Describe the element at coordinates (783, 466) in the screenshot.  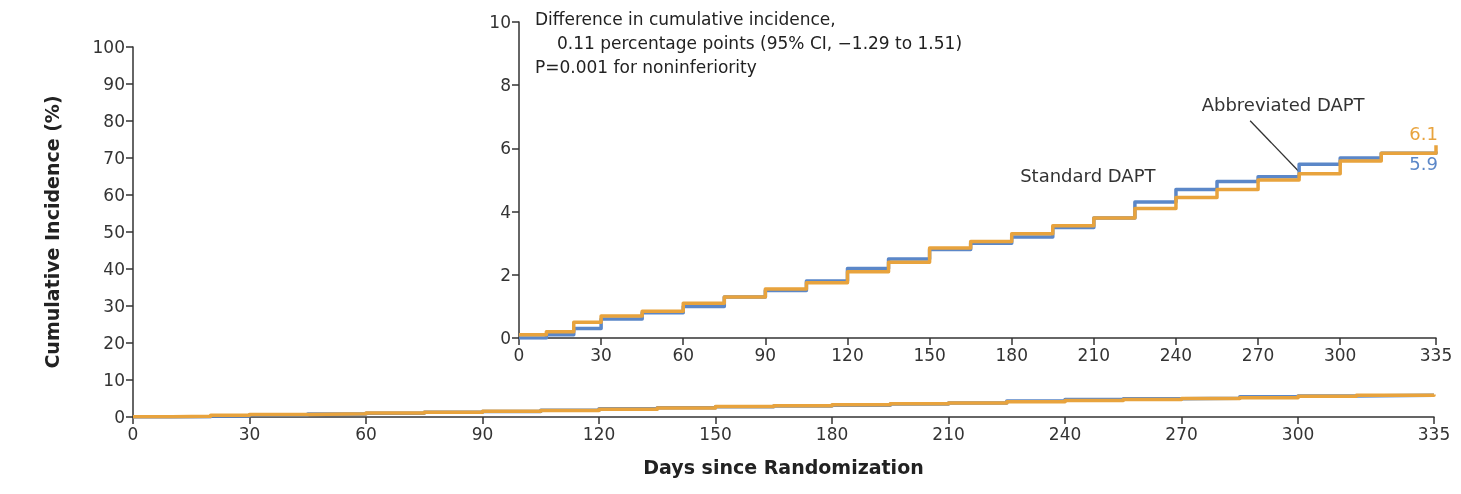
I see `x-axis-title: Days since Randomization` at that location.